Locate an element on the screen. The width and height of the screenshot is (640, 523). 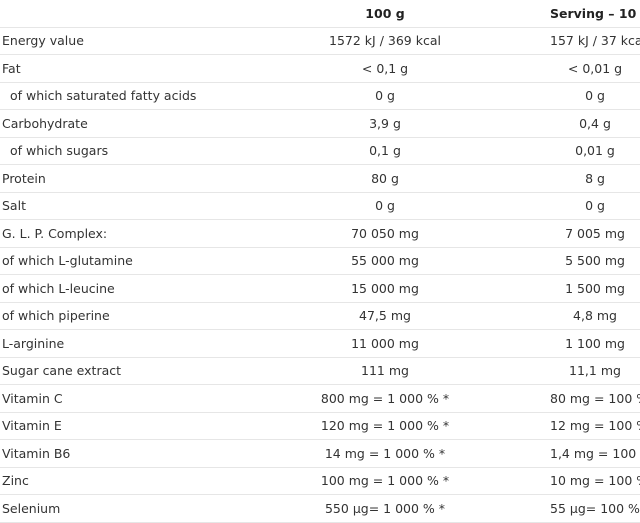
table-row: G. L. P. Complex: 70 050 mg 7 005 mg is located at coordinates (320, 233).